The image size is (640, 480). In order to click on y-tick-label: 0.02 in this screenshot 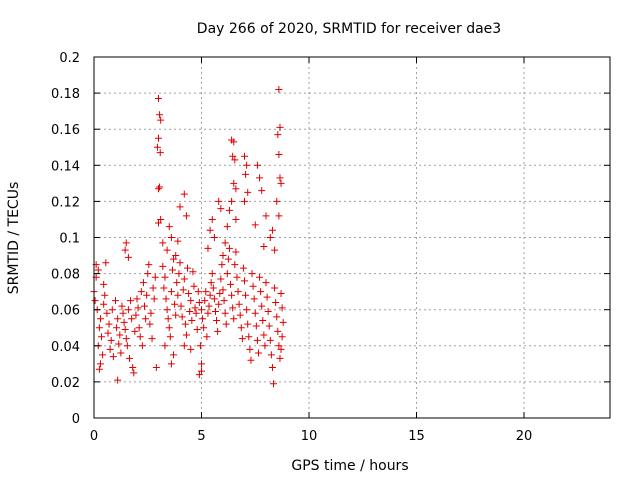, I will do `click(65, 383)`.